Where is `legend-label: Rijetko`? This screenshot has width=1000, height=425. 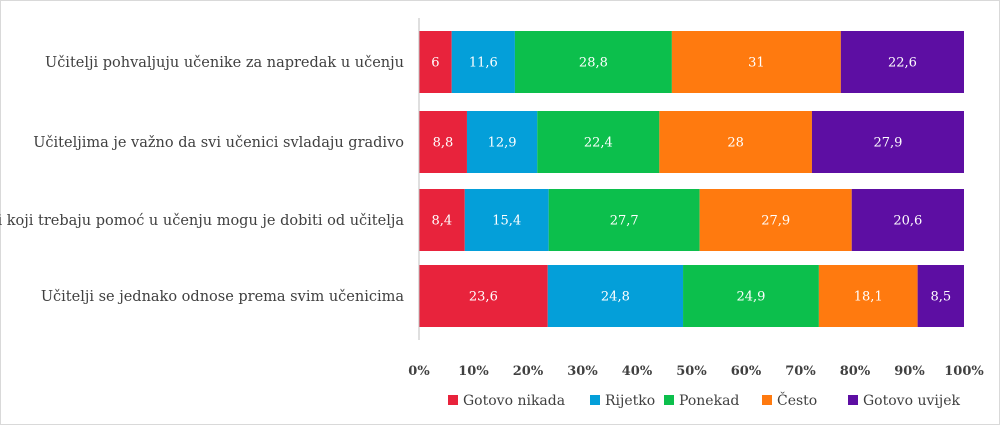
legend-label: Rijetko is located at coordinates (630, 401).